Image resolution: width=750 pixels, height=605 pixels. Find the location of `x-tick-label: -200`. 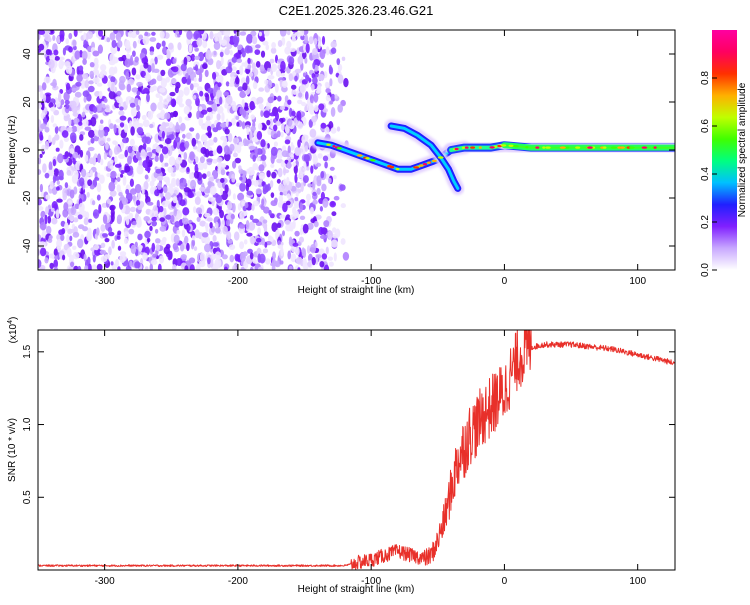

x-tick-label: -200 is located at coordinates (238, 281).